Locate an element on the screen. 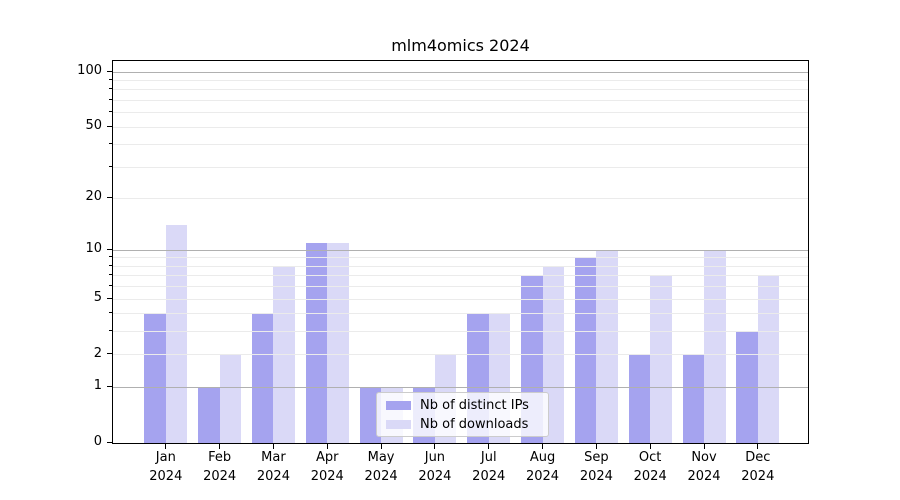 The height and width of the screenshot is (500, 900). x-tick-jul is located at coordinates (489, 446).